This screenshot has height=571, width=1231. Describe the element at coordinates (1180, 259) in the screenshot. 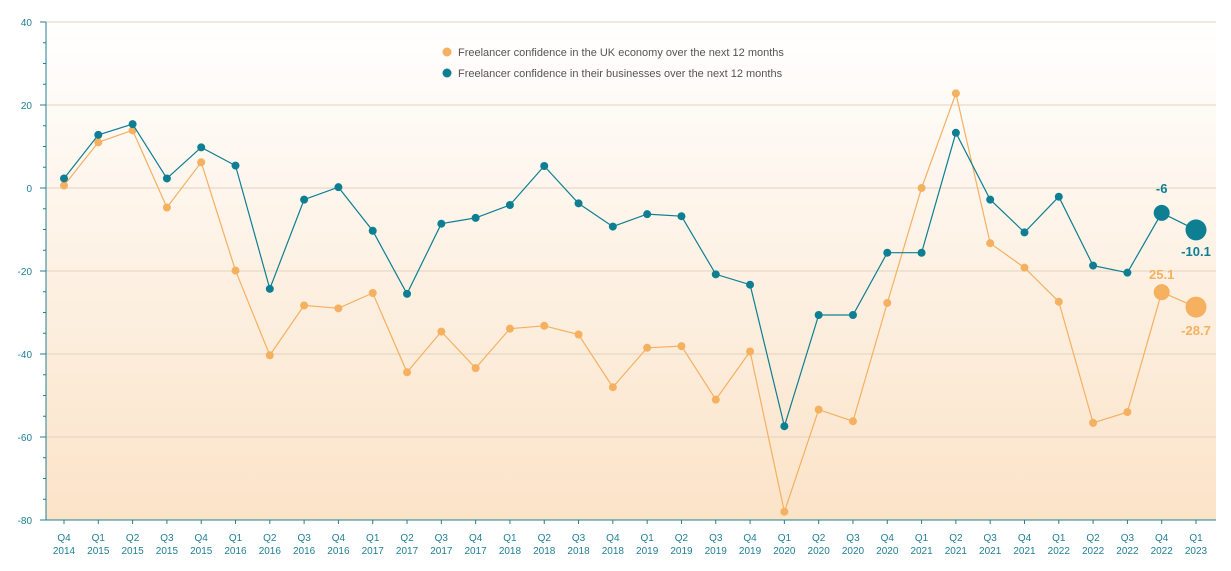

I see `end-labels: -6 -10.1 25.1 -28.7` at that location.